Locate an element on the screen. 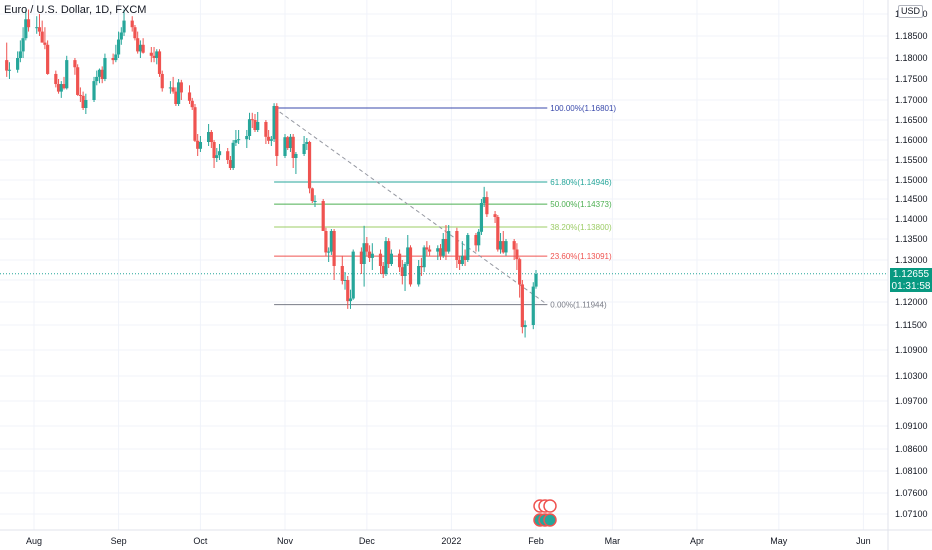 This screenshot has height=550, width=932. time-tick-label: May is located at coordinates (779, 541).